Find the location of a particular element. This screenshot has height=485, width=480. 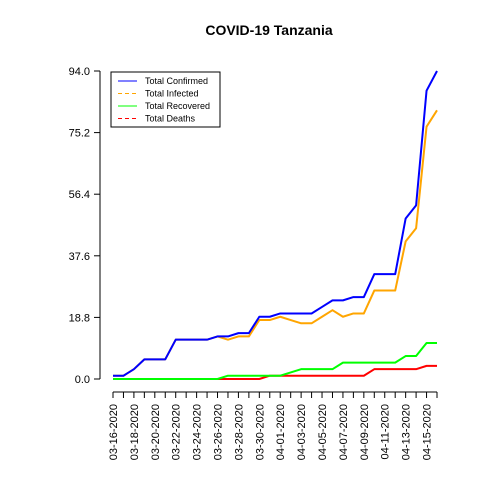

x-tick-label: 03-30-2020 is located at coordinates (260, 432).